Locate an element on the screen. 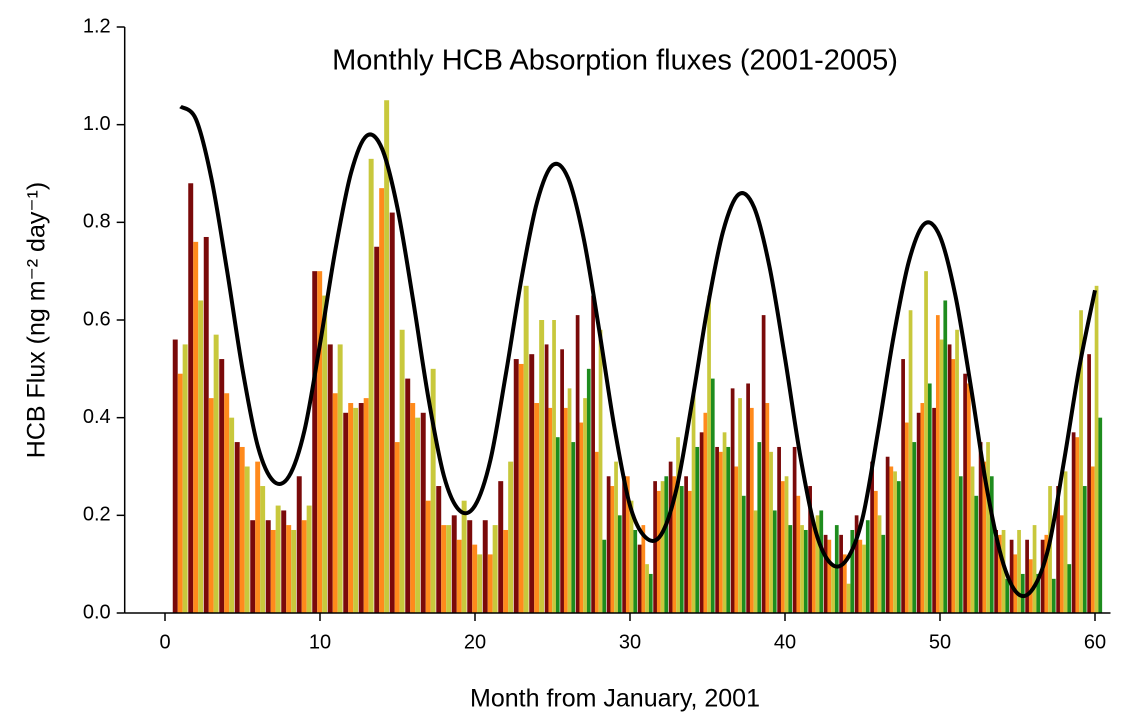 This screenshot has height=719, width=1128. x-tick-label: 0 is located at coordinates (164, 642).